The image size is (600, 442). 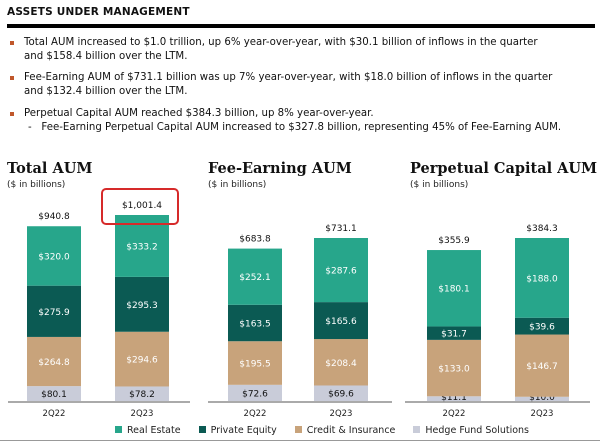 I want to click on data-label: $146.7, so click(x=542, y=367).